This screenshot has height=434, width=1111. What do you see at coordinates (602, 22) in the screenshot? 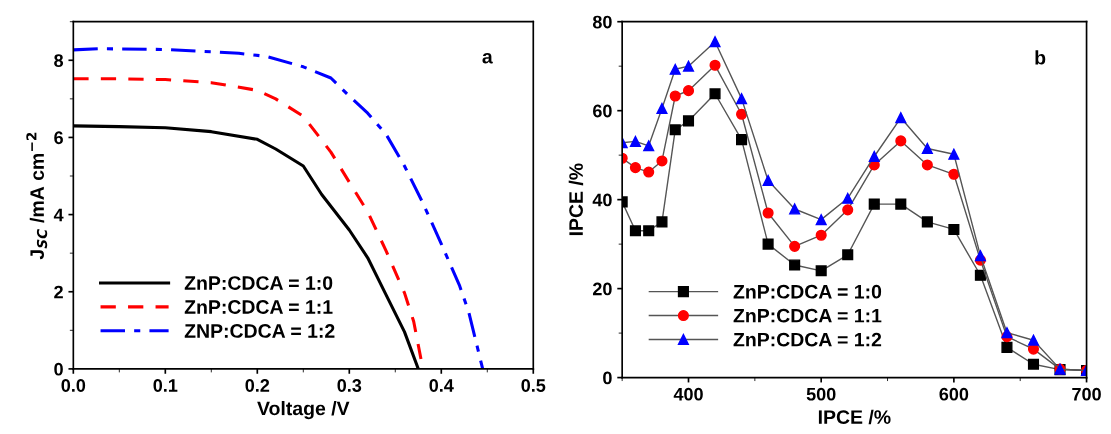
I see `y-tick-label: 80` at bounding box center [602, 22].